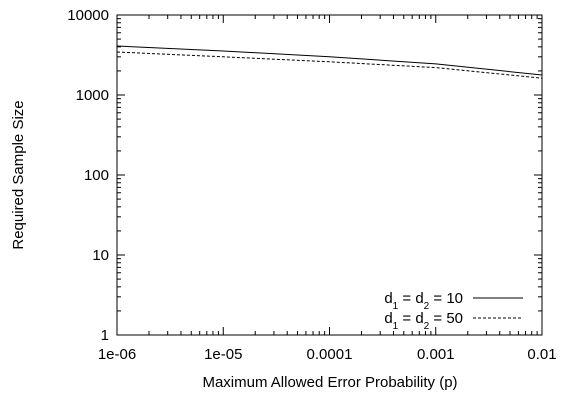 The width and height of the screenshot is (563, 399). I want to click on y-tick-label: 1, so click(105, 335).